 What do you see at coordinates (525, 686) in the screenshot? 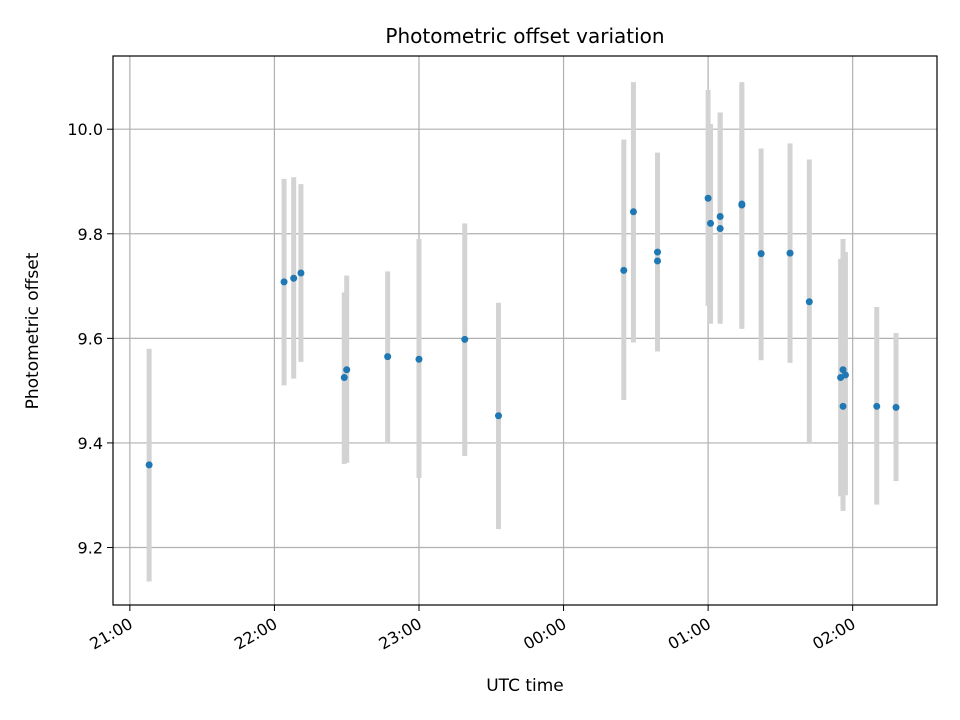
I see `x-axis-label: UTC time` at bounding box center [525, 686].